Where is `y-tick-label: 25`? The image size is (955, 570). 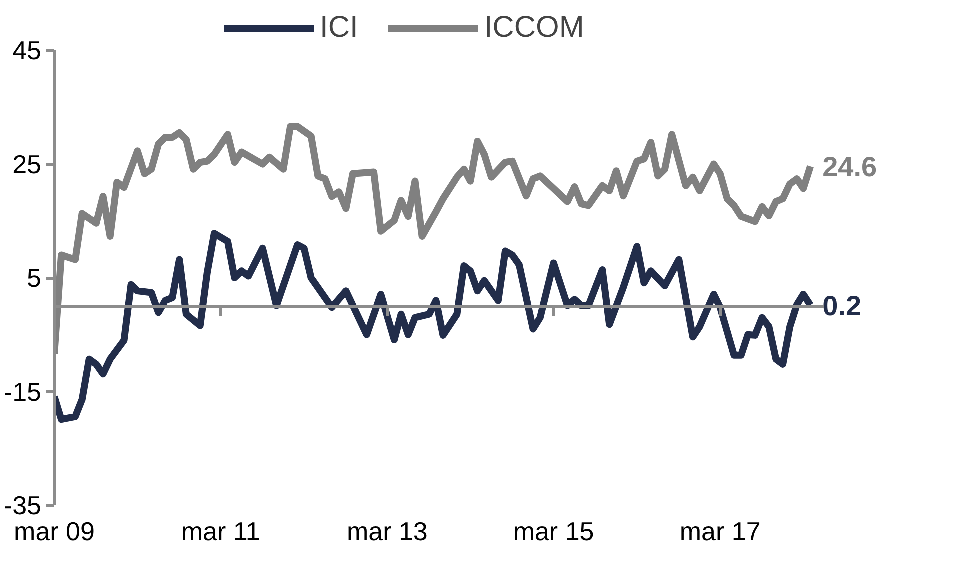
y-tick-label: 25 is located at coordinates (27, 164).